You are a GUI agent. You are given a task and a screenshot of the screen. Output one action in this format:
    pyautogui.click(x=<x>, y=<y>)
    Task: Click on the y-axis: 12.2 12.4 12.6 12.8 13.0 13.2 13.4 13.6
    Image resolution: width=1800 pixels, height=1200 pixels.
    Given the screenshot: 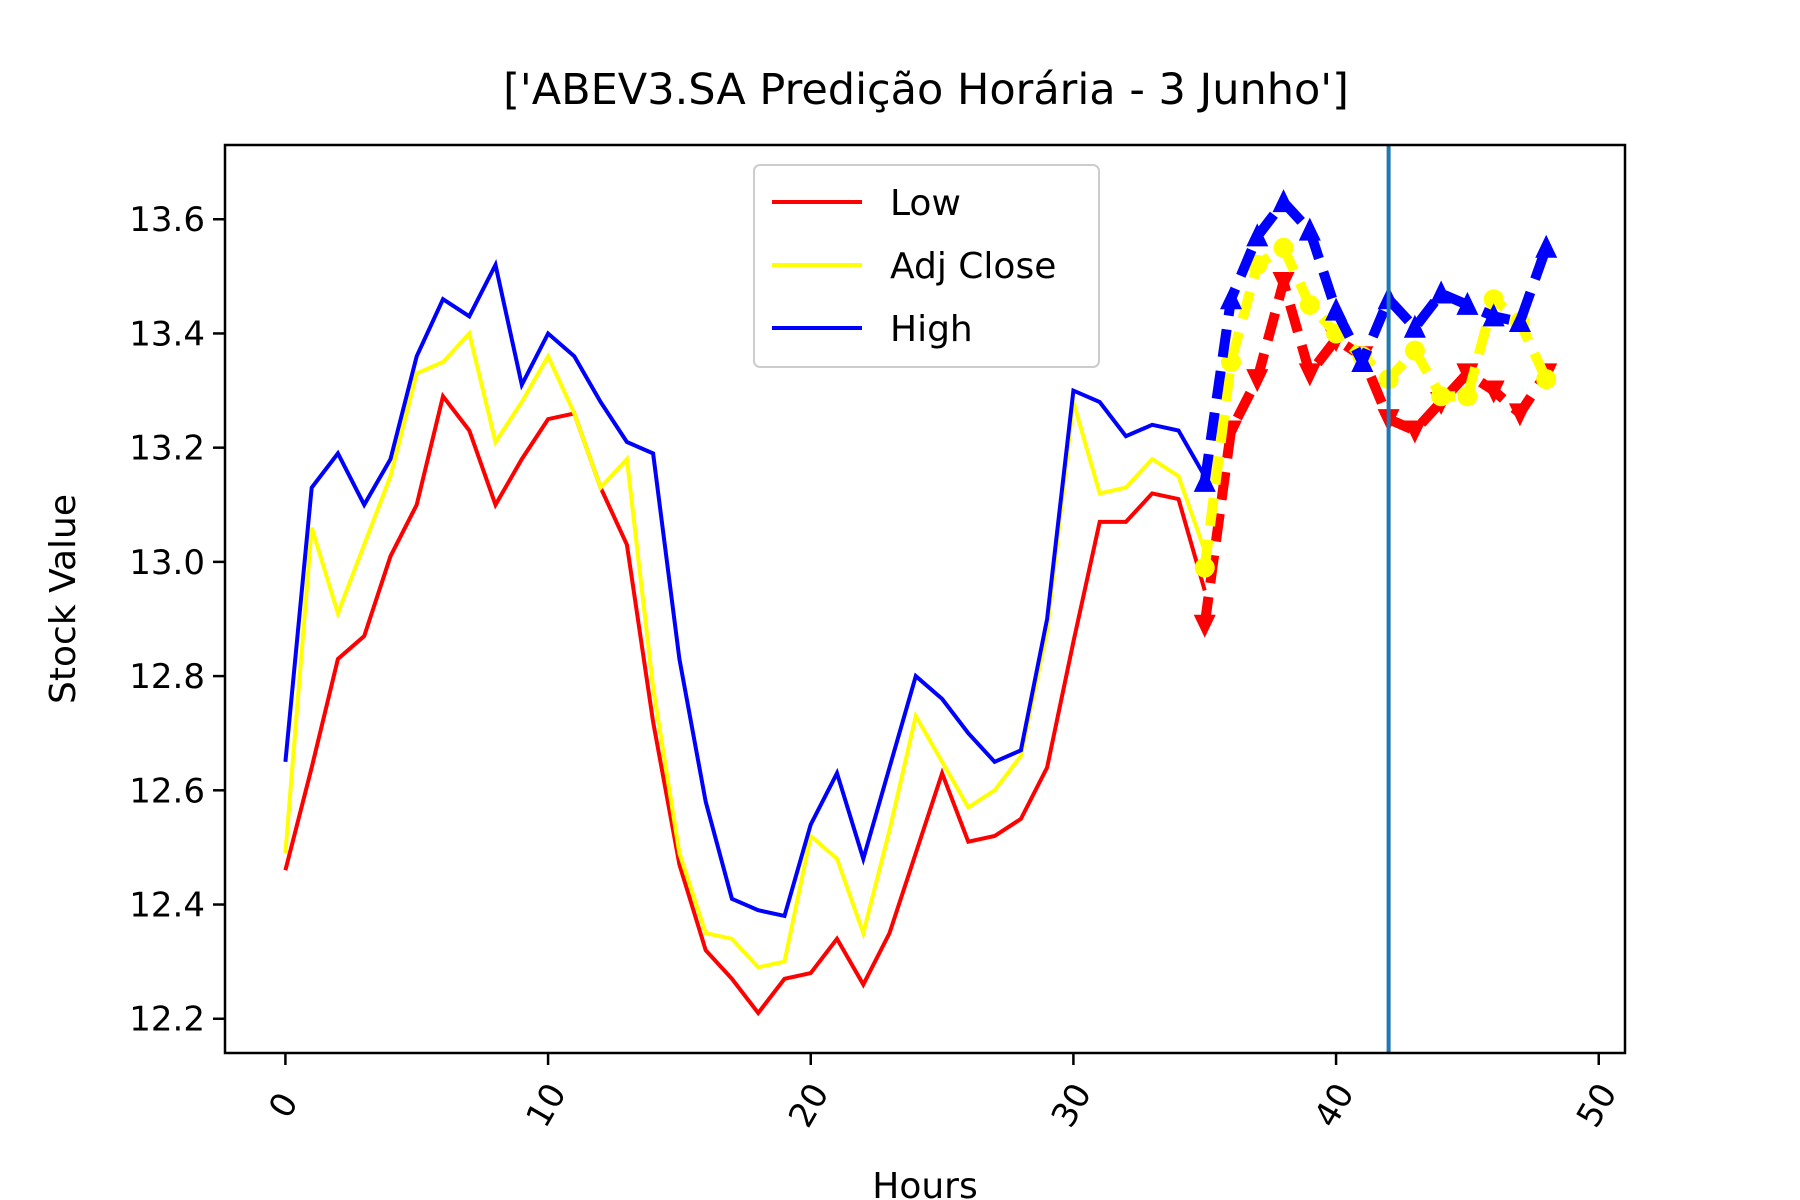 What is the action you would take?
    pyautogui.click(x=177, y=620)
    